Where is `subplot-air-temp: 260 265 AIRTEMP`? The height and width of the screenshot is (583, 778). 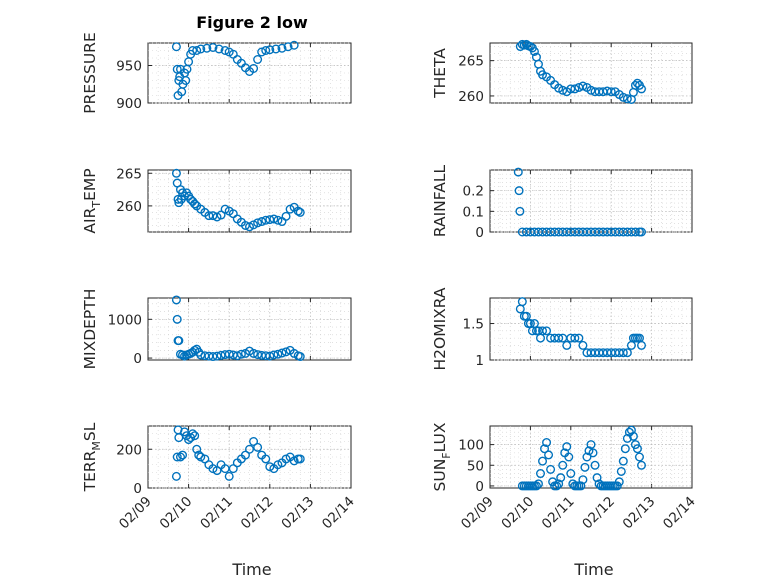
subplot-air-temp: 260 265 AIRTEMP is located at coordinates (216, 200).